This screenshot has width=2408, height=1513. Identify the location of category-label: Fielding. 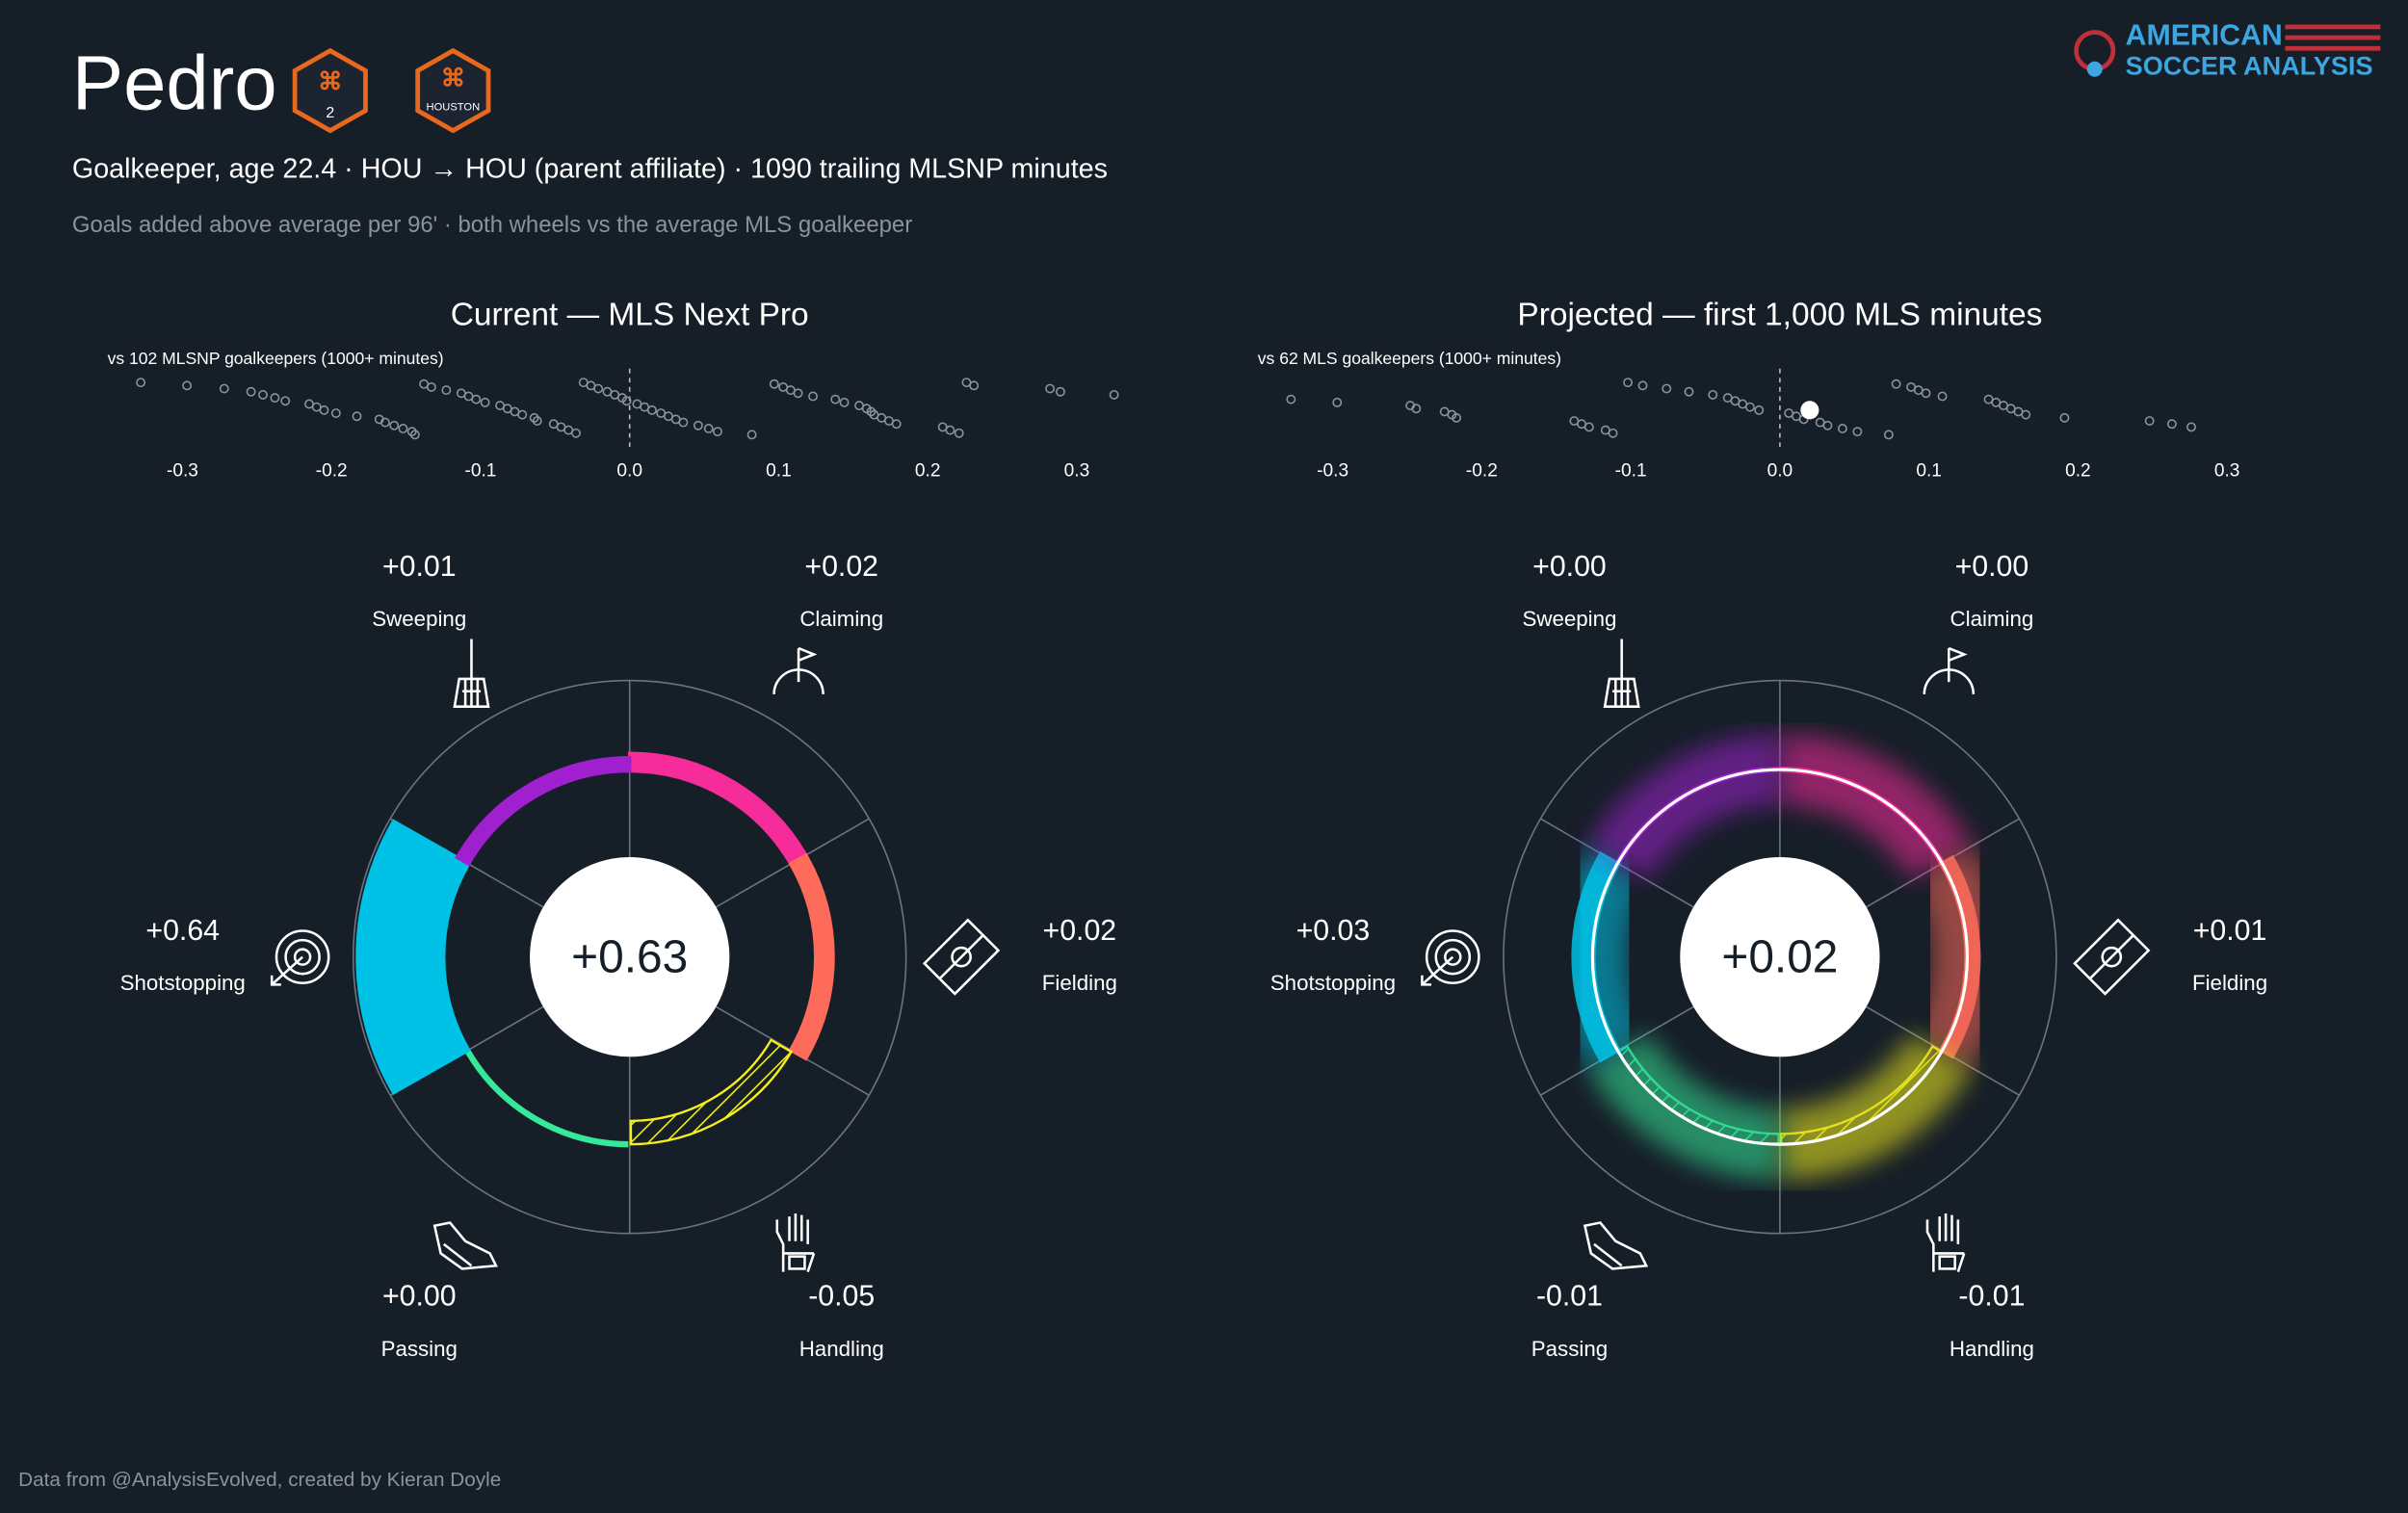
(2229, 983).